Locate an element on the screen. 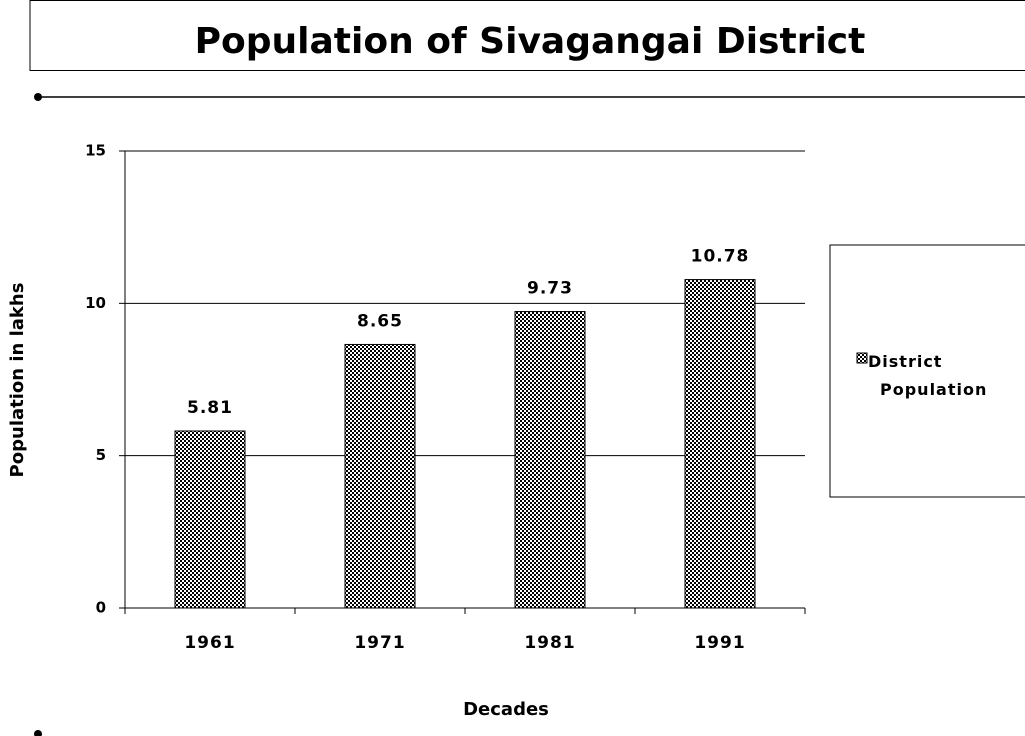 This screenshot has width=1025, height=736. title-box is located at coordinates (527, 35).